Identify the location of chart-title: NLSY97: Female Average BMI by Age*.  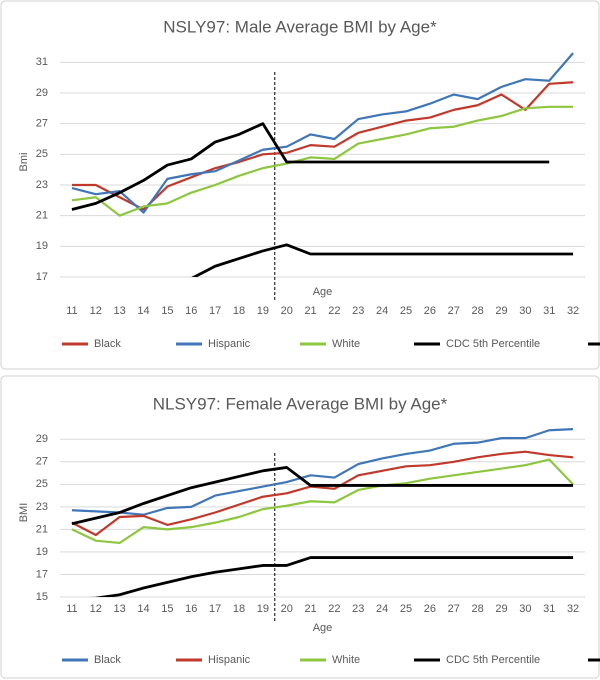
(300, 403).